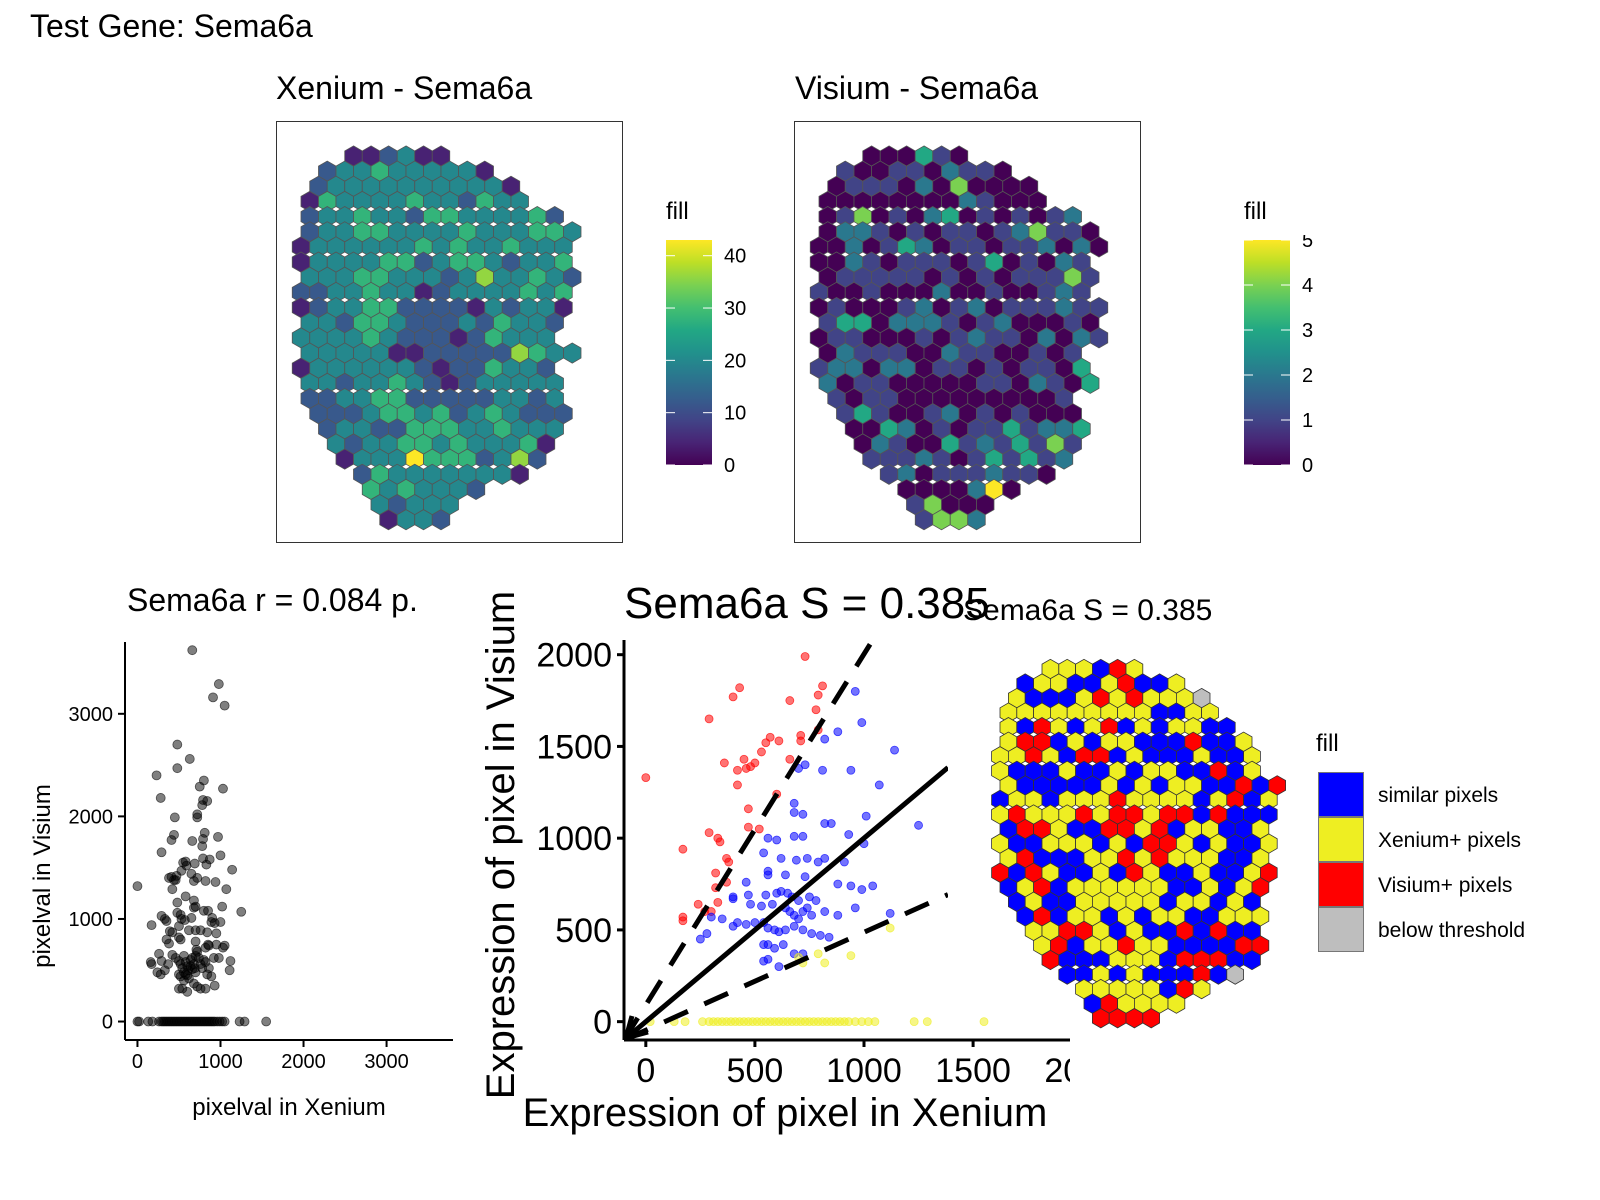  What do you see at coordinates (1452, 930) in the screenshot?
I see `legend-label: below threshold` at bounding box center [1452, 930].